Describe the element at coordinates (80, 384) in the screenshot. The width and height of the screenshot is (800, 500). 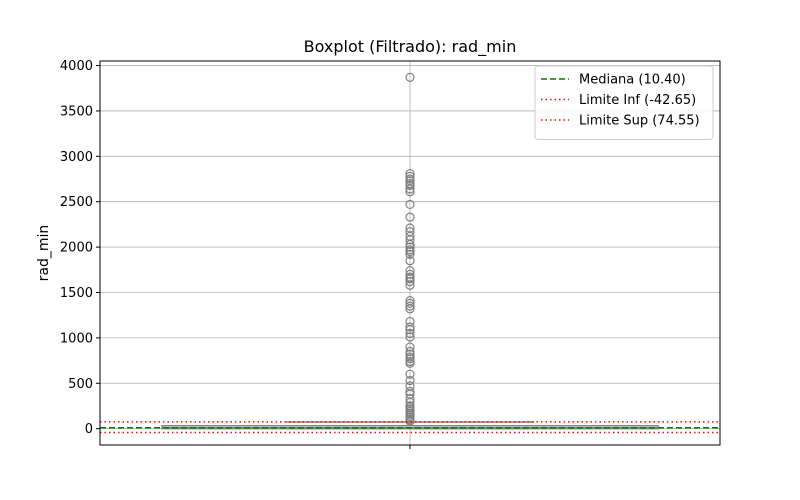
I see `y-tick-label: 500` at that location.